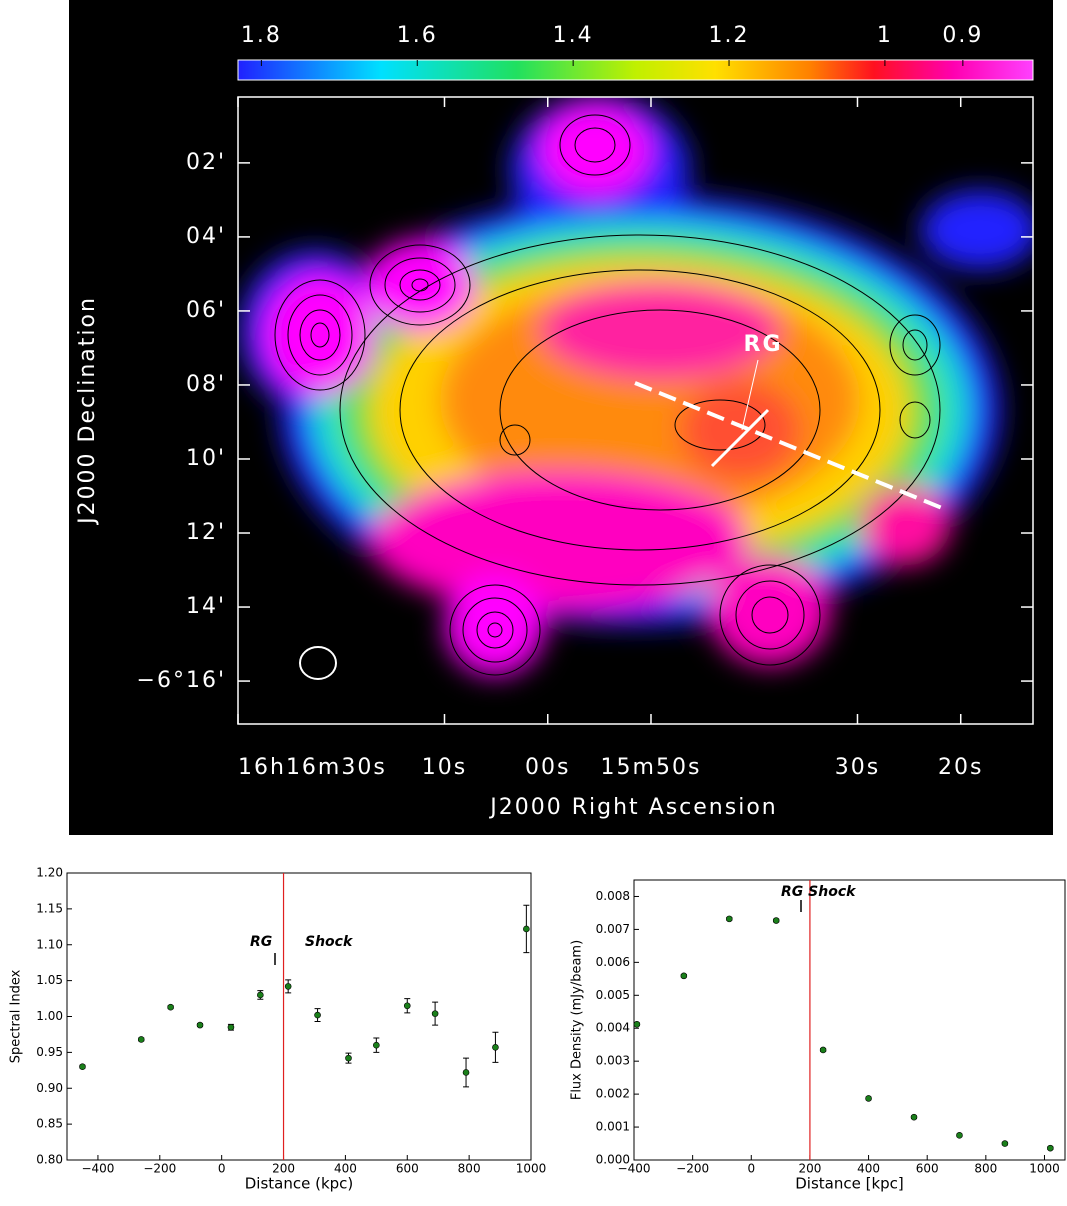 The height and width of the screenshot is (1206, 1067). What do you see at coordinates (962, 35) in the screenshot?
I see `colorbar-tick-label: 0.9` at bounding box center [962, 35].